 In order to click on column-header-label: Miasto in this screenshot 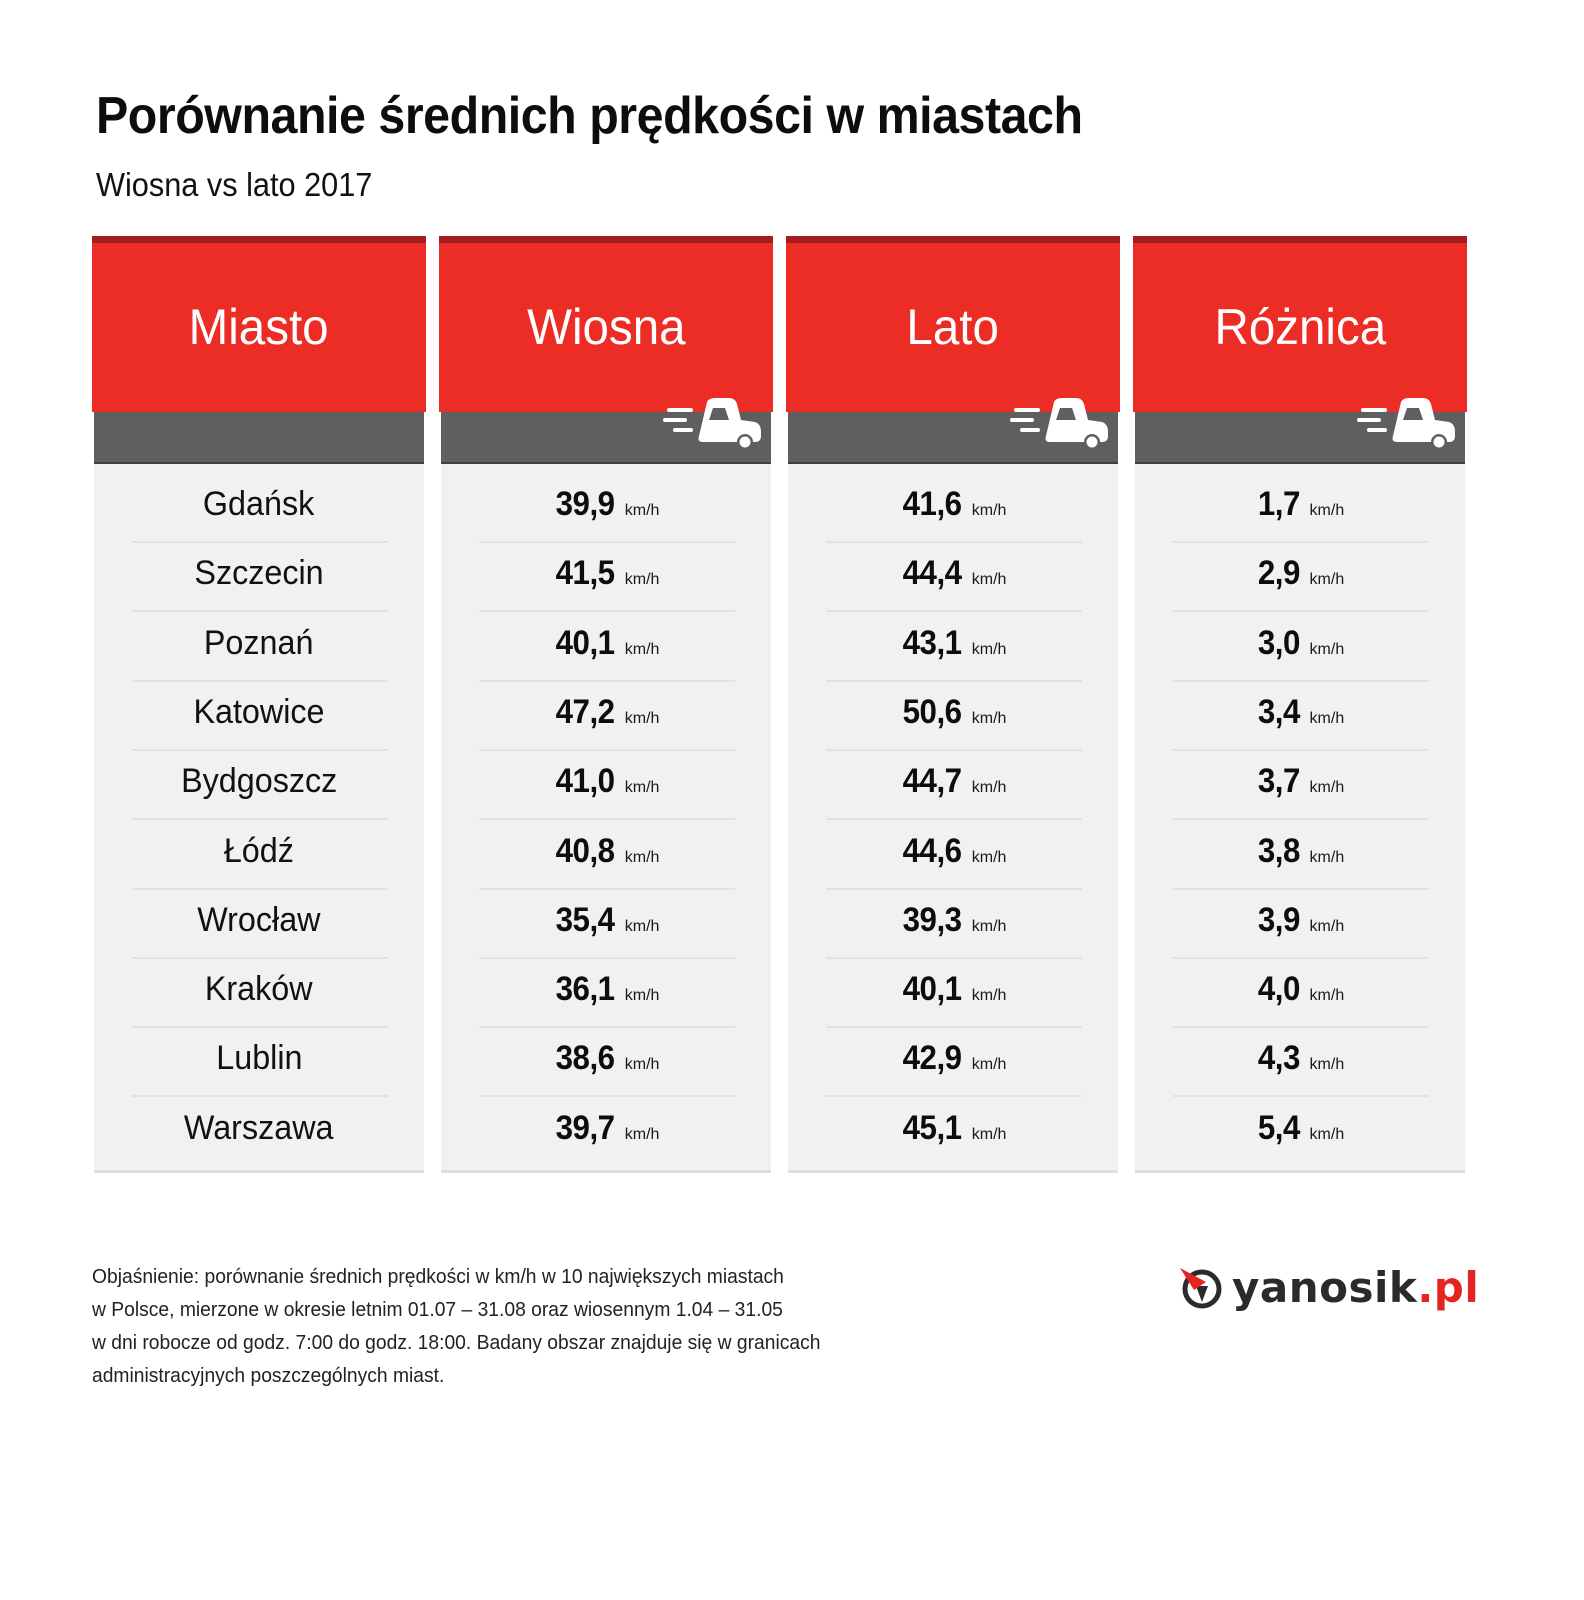, I will do `click(259, 326)`.